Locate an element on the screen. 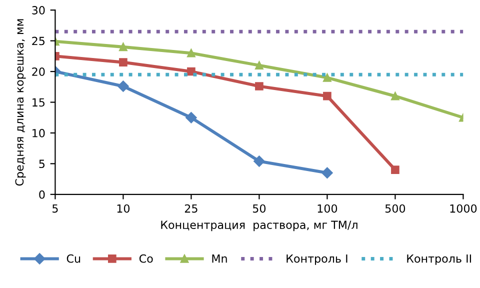 This screenshot has height=288, width=480. y-axis-title: Средняя длина корешка, мм is located at coordinates (20, 102).